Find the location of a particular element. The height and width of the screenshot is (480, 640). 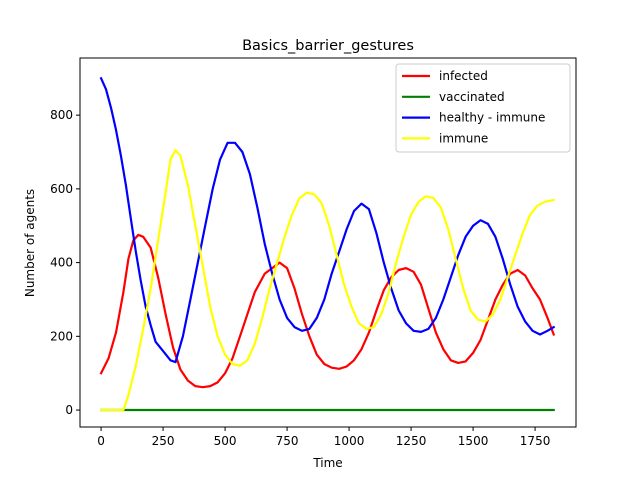

legend: infected vaccinated healthy - immune immune is located at coordinates (483, 108).